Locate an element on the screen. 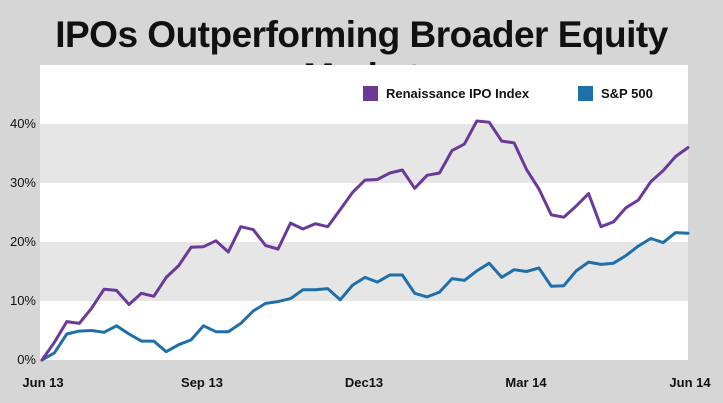 This screenshot has width=723, height=403. y-axis-ticks: 0% 10% 20% 30% 40% is located at coordinates (23, 241).